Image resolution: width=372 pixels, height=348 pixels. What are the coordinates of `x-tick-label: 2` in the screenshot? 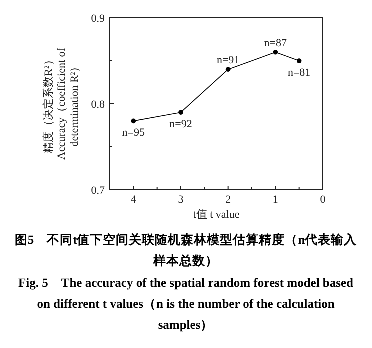 It's located at (229, 200).